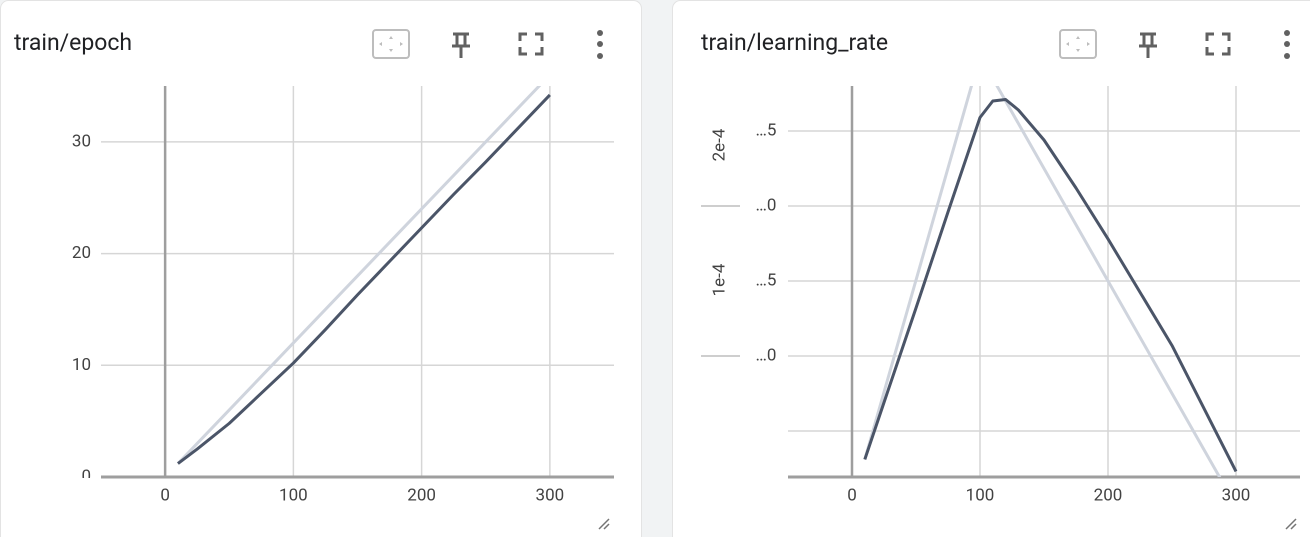 The image size is (1310, 537). What do you see at coordinates (81, 365) in the screenshot?
I see `y-tick-label: 10` at bounding box center [81, 365].